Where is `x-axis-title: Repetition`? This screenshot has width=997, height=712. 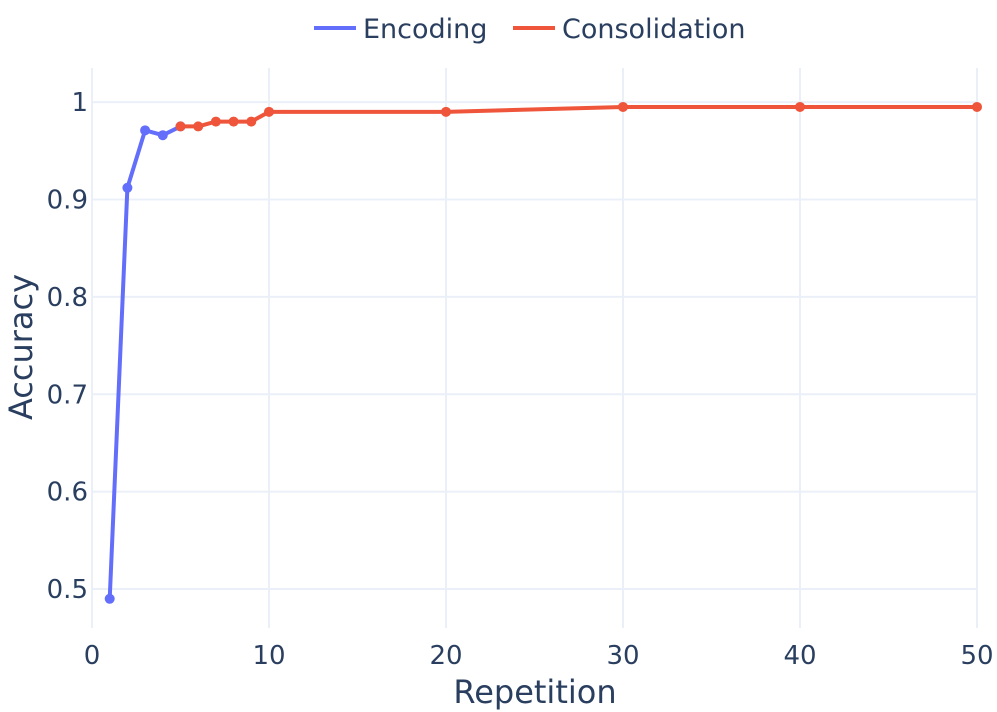 x-axis-title: Repetition is located at coordinates (534, 692).